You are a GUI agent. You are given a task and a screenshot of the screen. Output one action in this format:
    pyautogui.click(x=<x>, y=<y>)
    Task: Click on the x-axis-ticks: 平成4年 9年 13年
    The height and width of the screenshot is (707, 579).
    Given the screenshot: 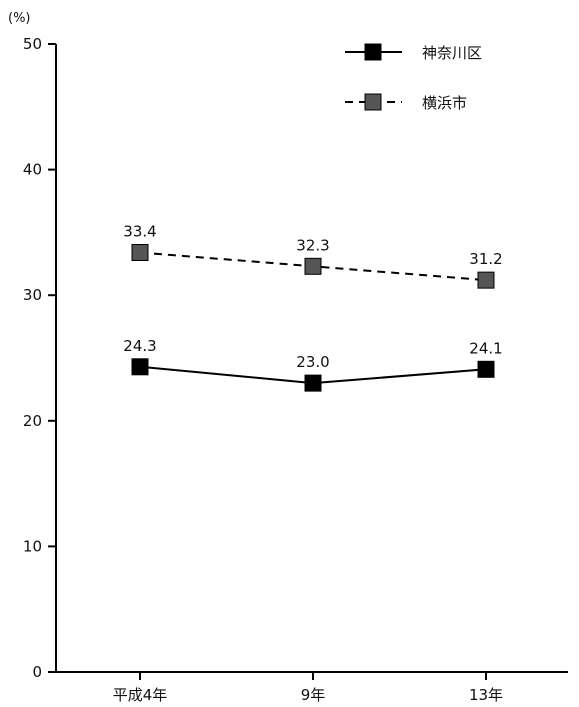 What is the action you would take?
    pyautogui.click(x=308, y=688)
    